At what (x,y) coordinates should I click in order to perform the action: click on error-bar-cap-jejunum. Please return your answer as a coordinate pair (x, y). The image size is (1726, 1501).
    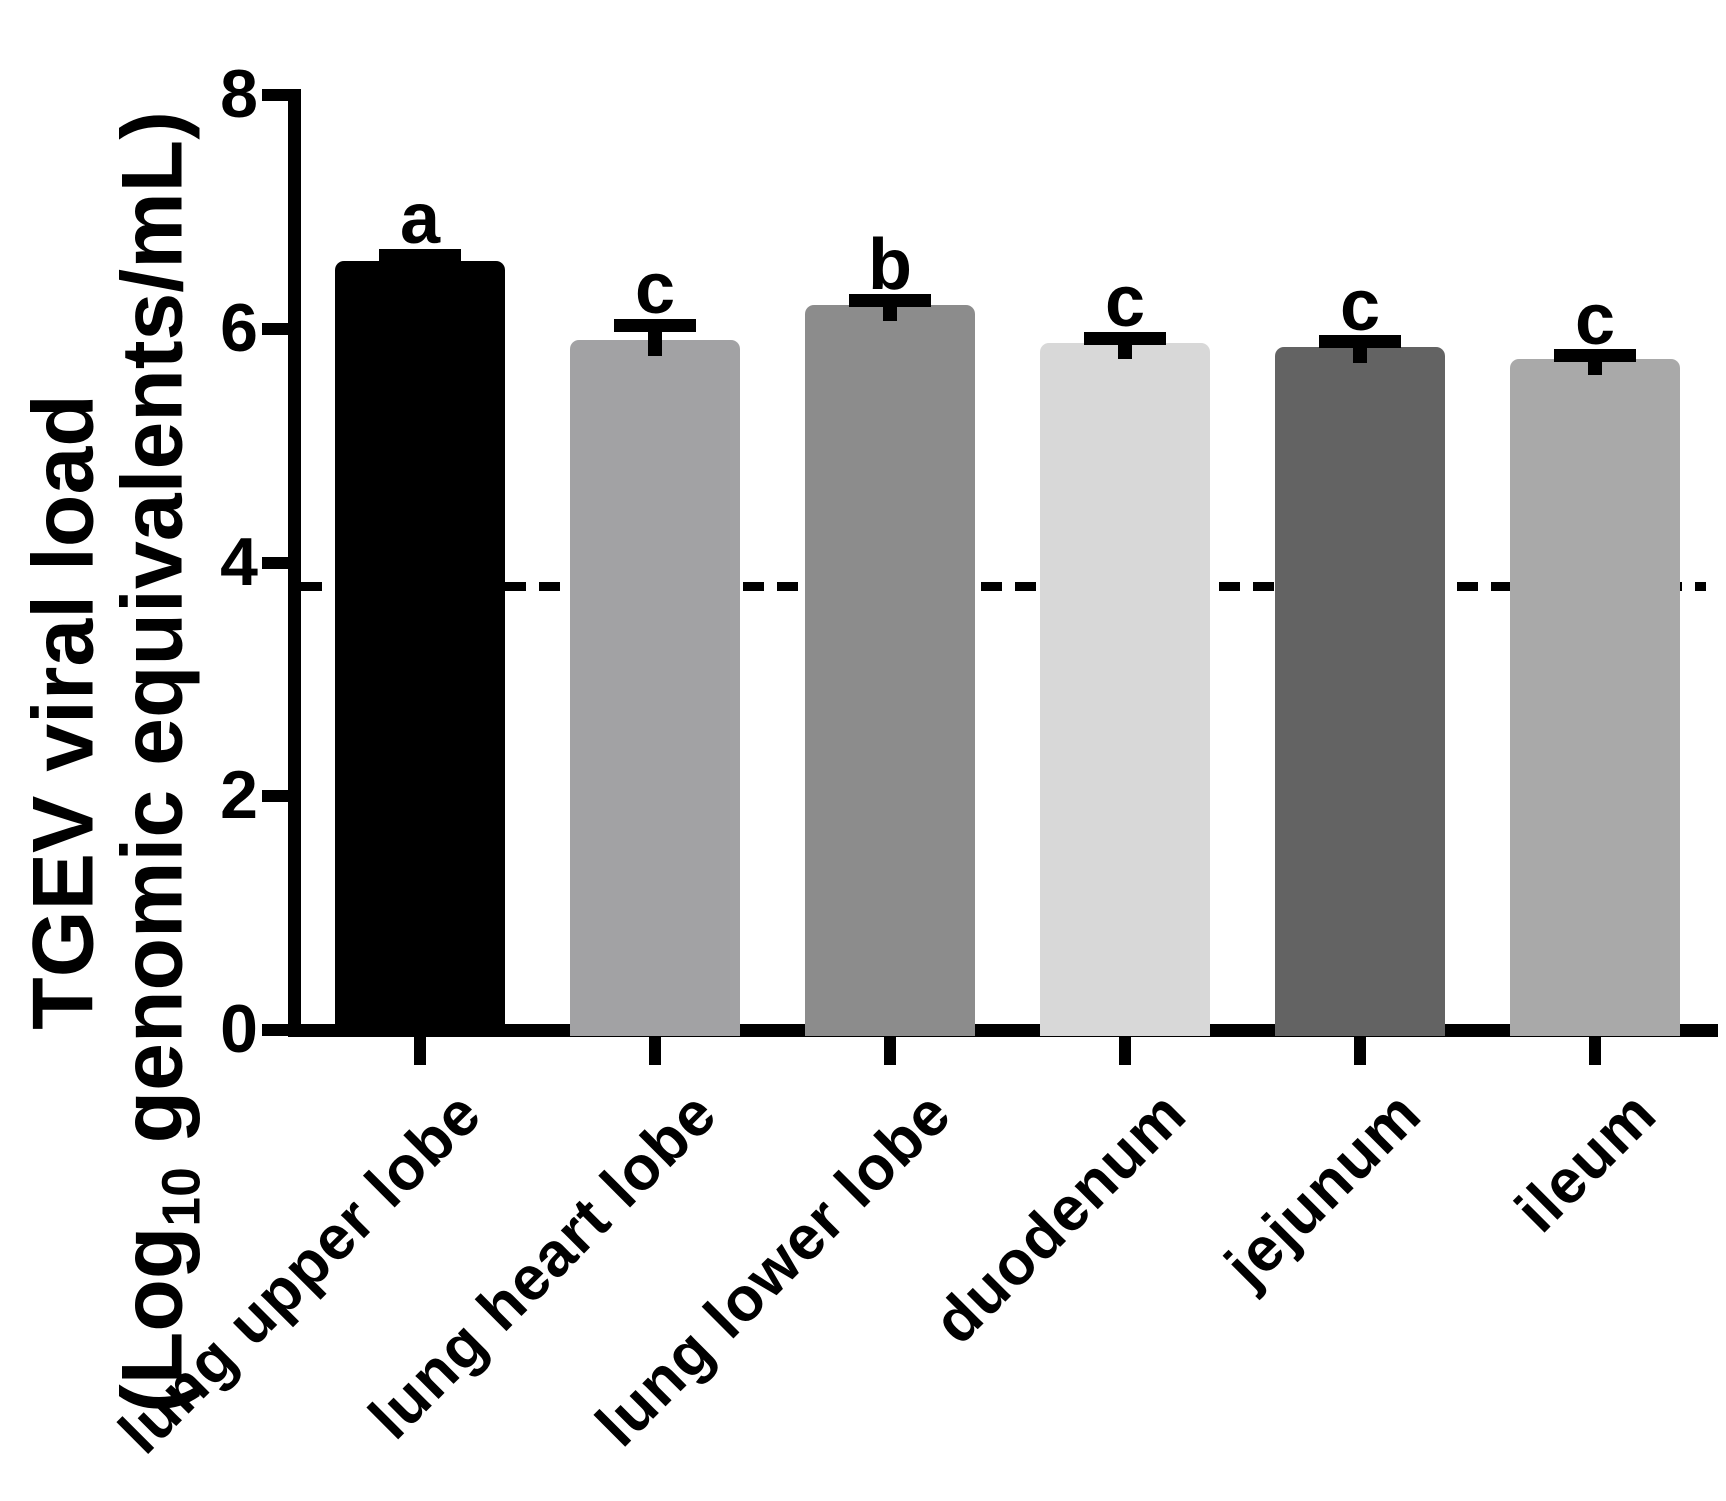
    Looking at the image, I should click on (1360, 342).